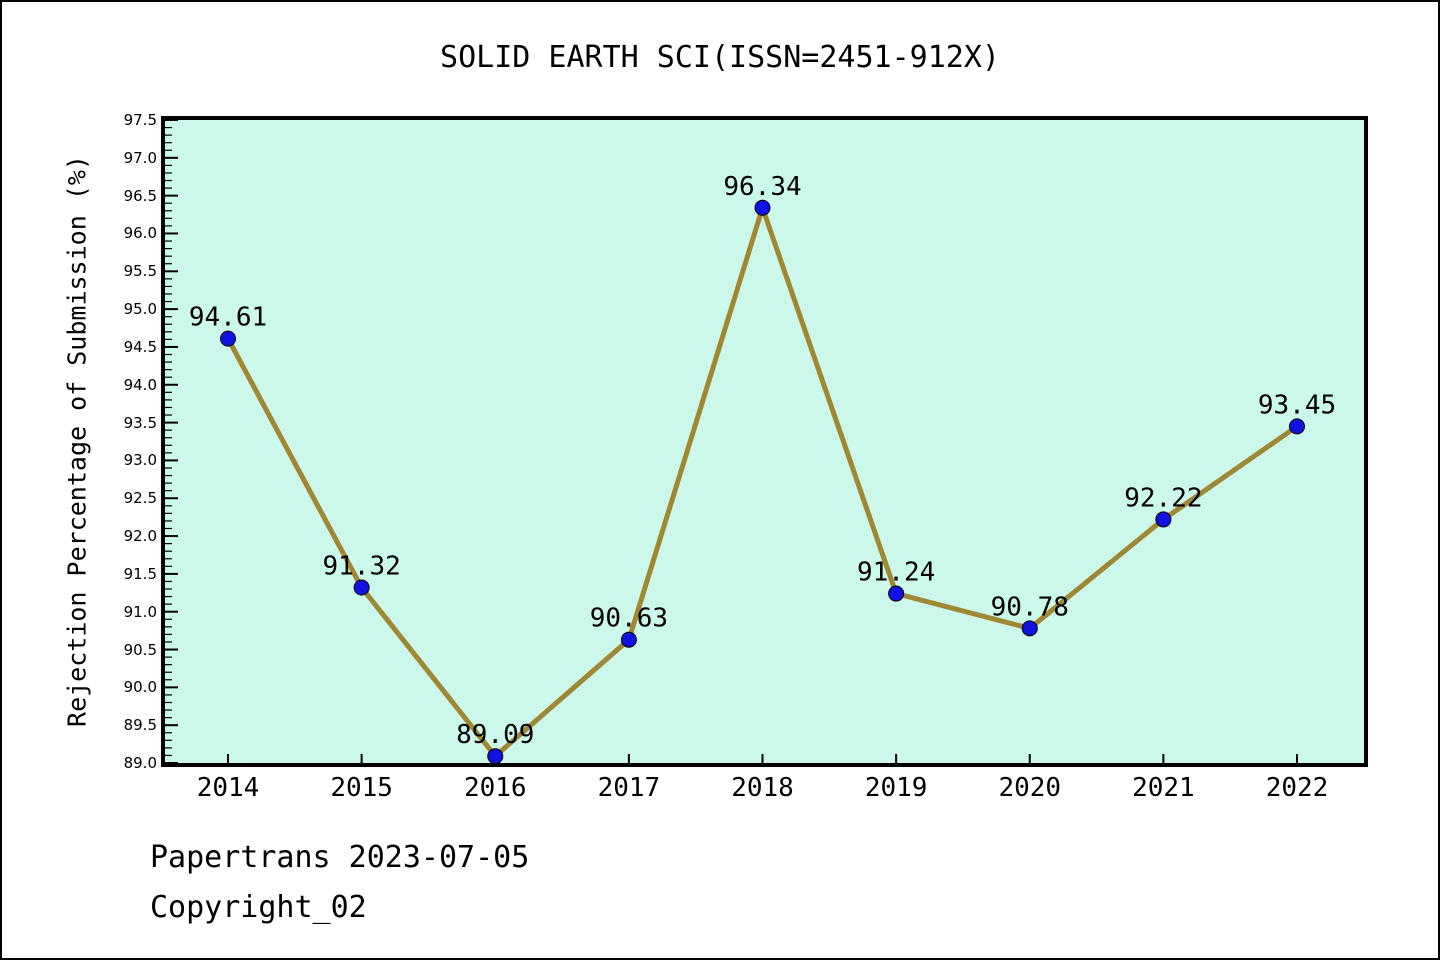 The height and width of the screenshot is (960, 1440). Describe the element at coordinates (228, 788) in the screenshot. I see `x-tick-label: 2014` at that location.